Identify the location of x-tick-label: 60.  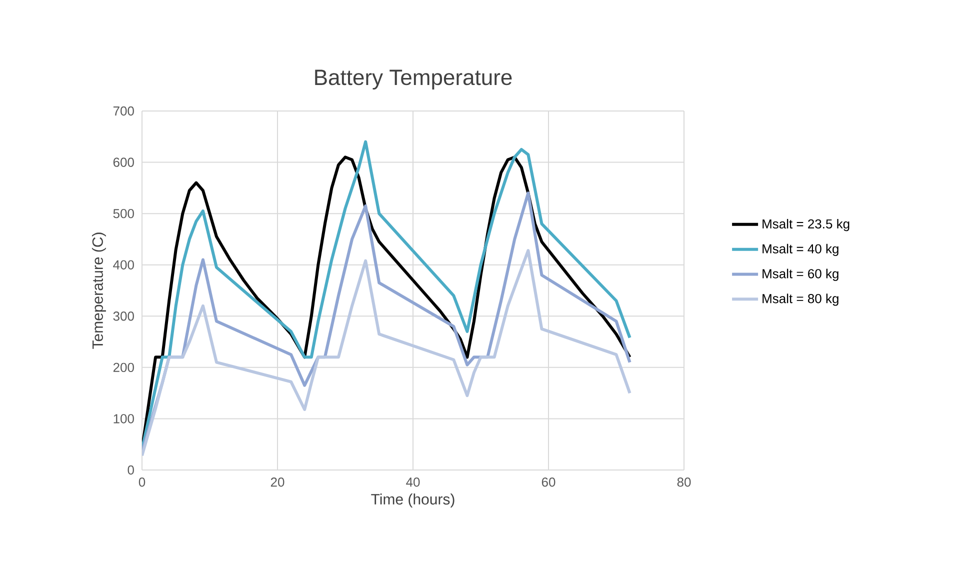
(549, 482).